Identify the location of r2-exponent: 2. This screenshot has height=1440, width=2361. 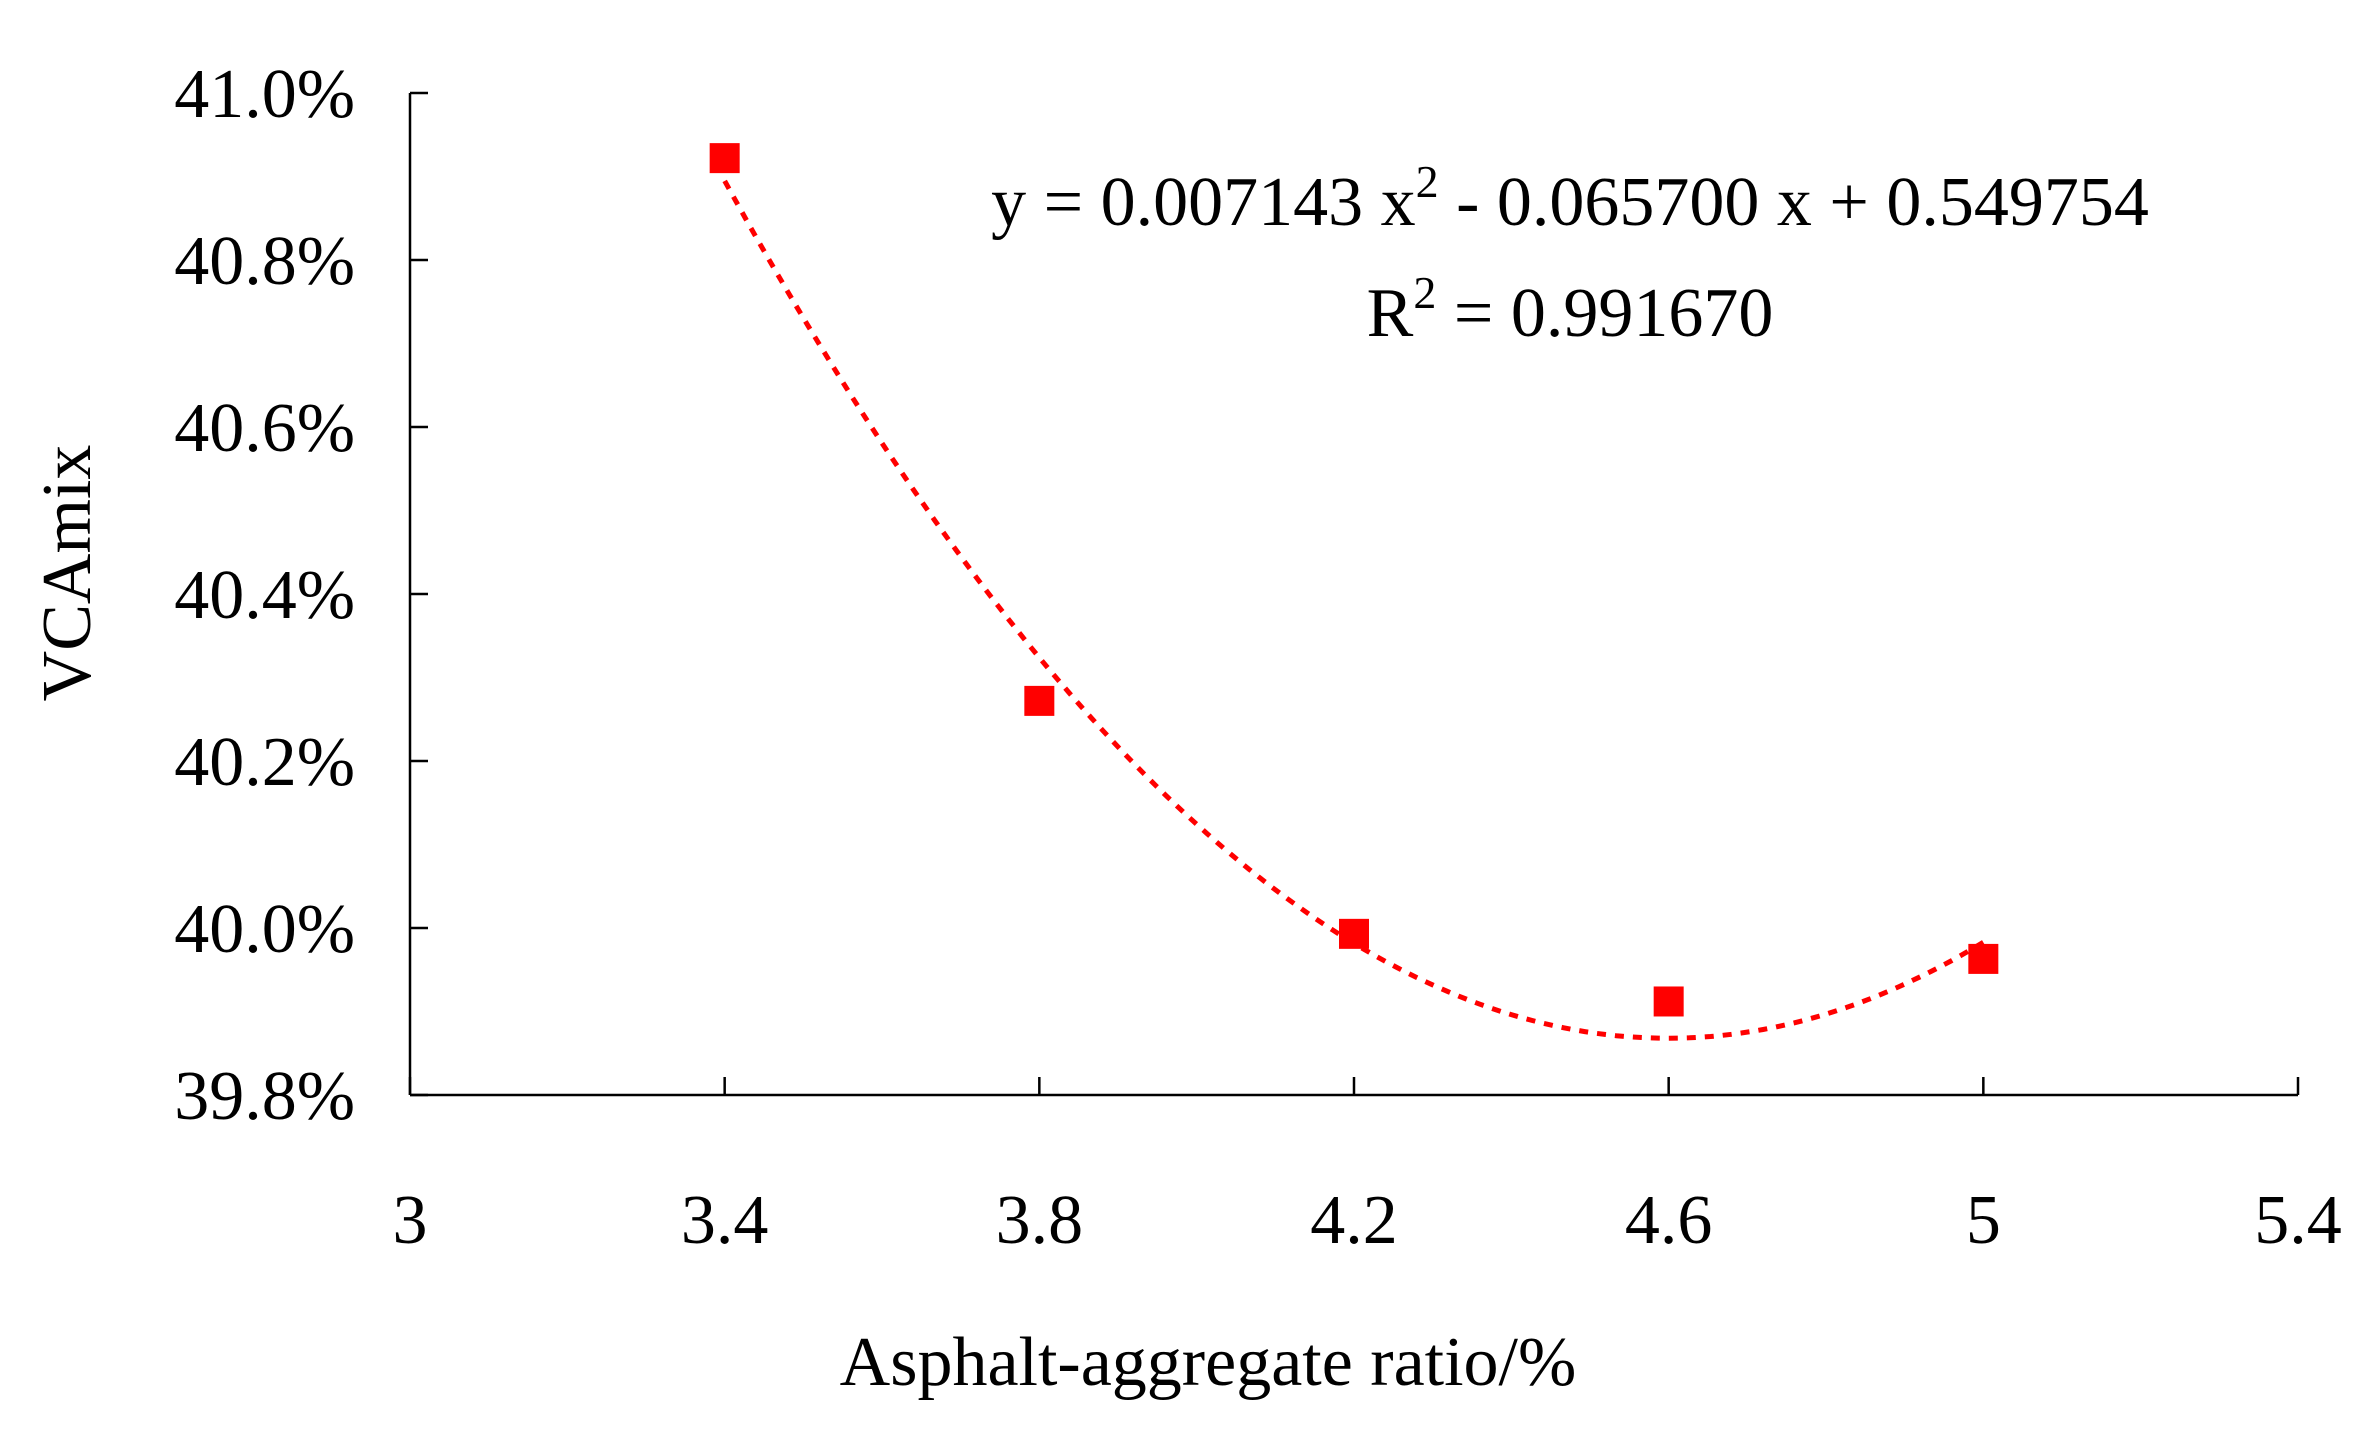
(1424, 292).